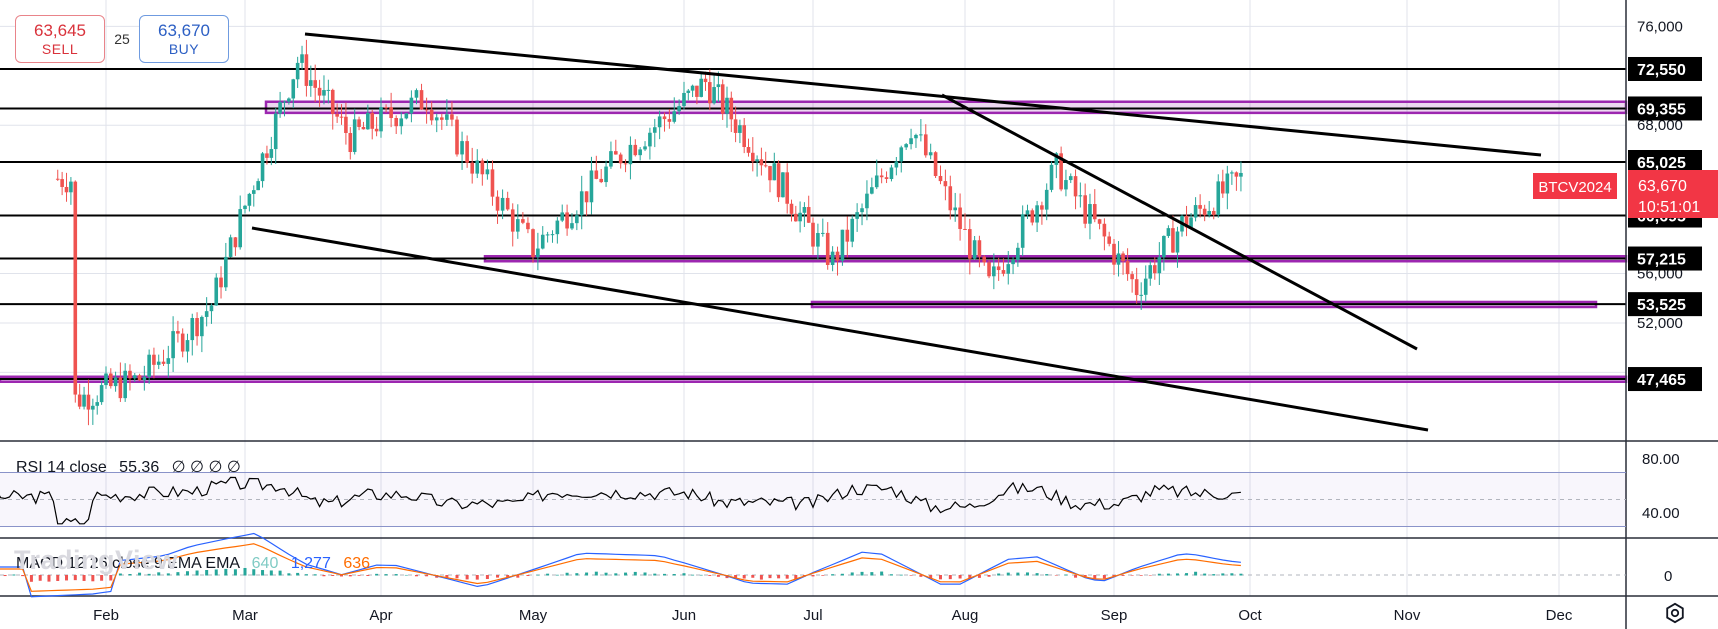 This screenshot has width=1718, height=629. What do you see at coordinates (1669, 207) in the screenshot?
I see `symbol-badge-countdown: 10:51:01` at bounding box center [1669, 207].